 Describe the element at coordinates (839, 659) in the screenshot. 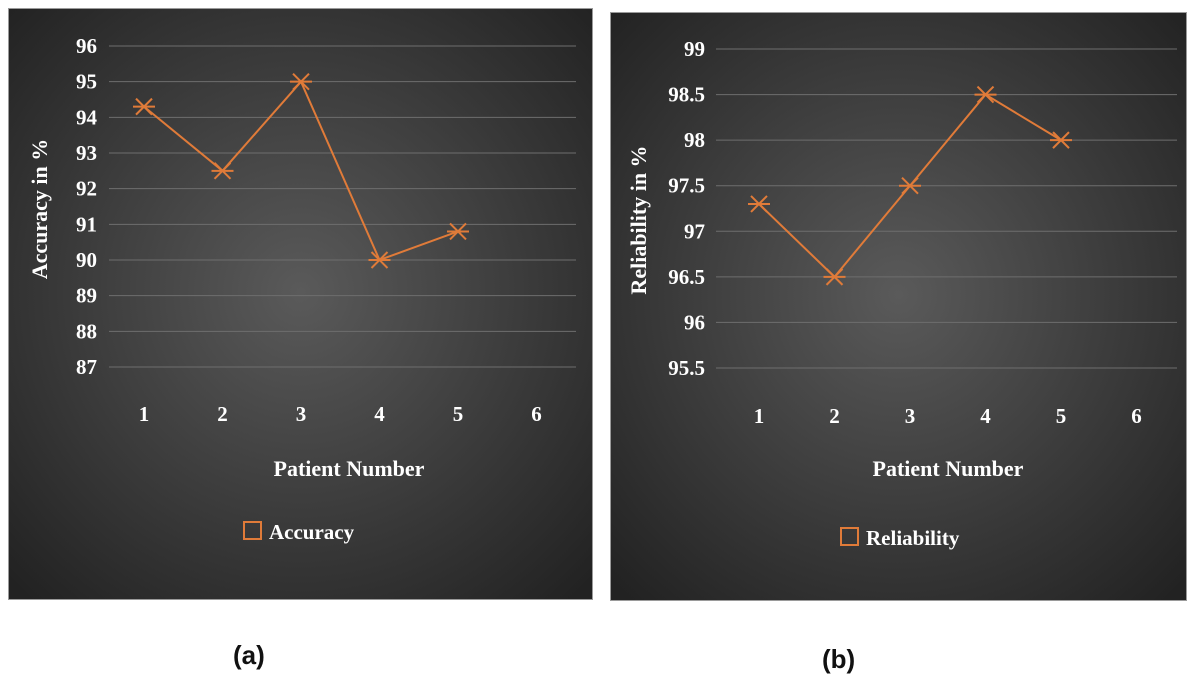

I see `caption-b: (b)` at that location.